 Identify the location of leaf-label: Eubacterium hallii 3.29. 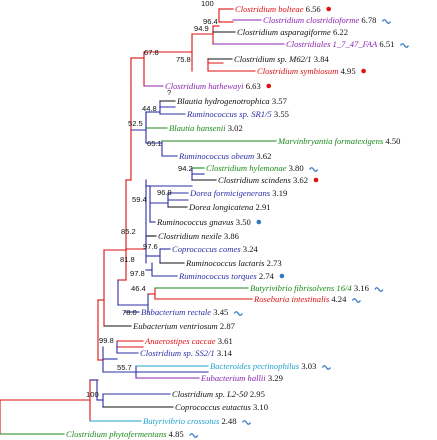
(241, 378).